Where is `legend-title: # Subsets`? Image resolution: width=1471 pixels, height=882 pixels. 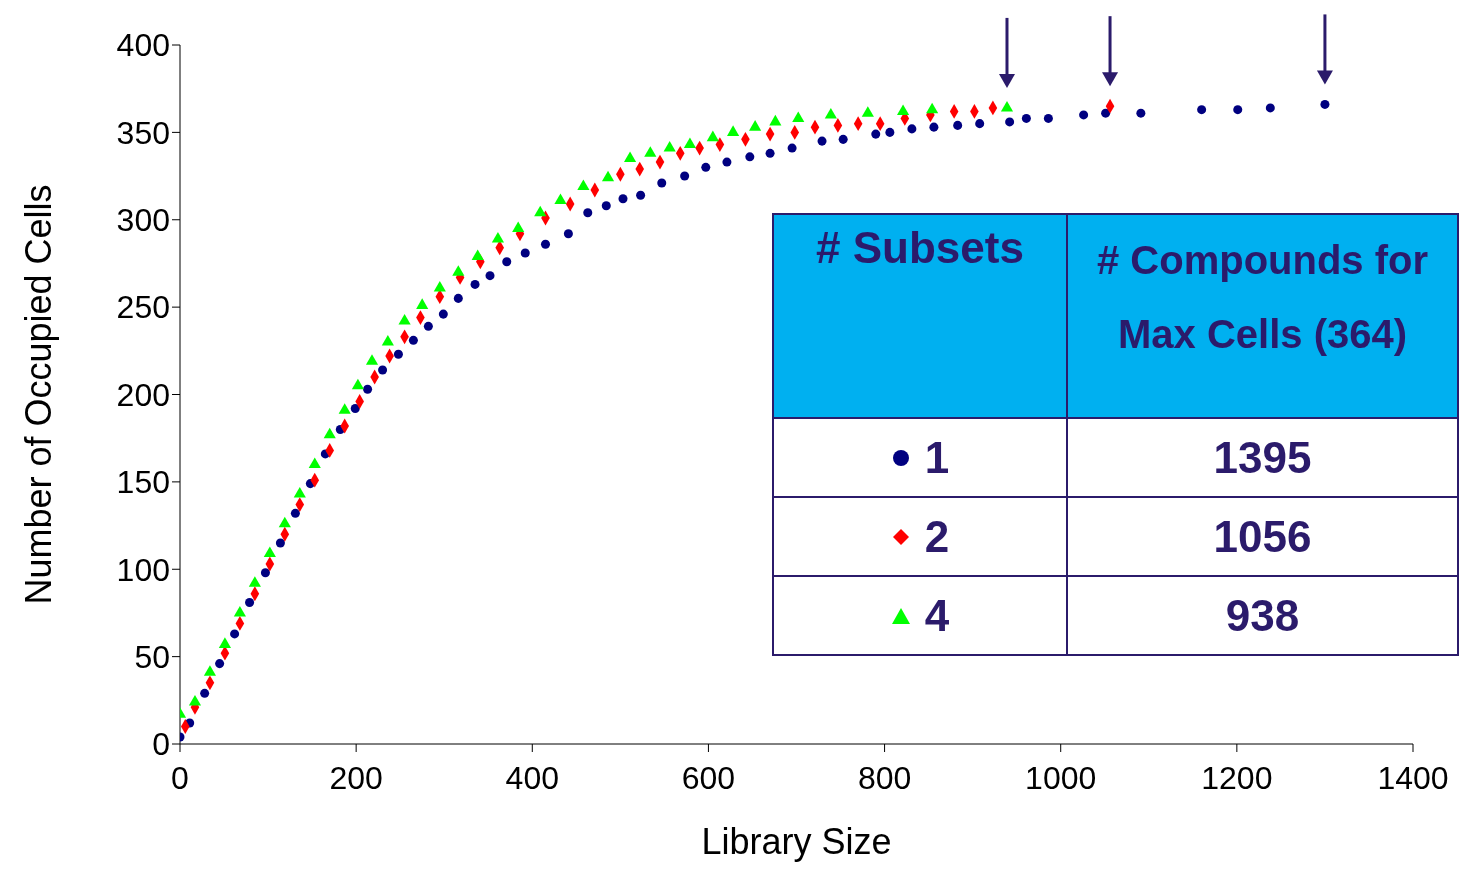
legend-title: # Subsets is located at coordinates (920, 316).